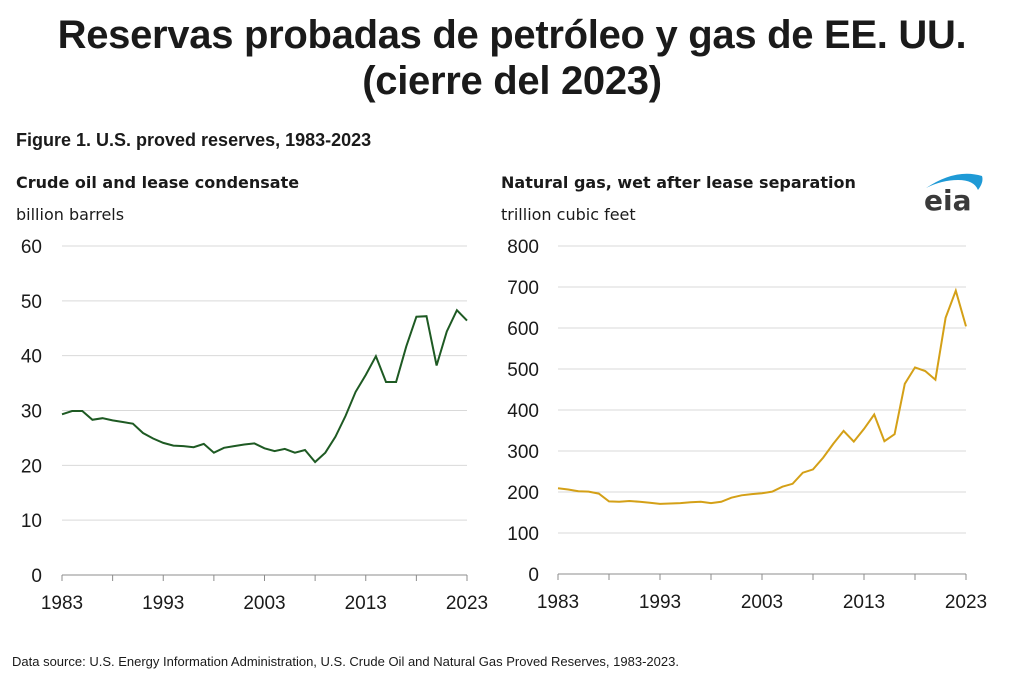 The width and height of the screenshot is (1024, 693). I want to click on gas-x-tick-label: 1993, so click(660, 602).